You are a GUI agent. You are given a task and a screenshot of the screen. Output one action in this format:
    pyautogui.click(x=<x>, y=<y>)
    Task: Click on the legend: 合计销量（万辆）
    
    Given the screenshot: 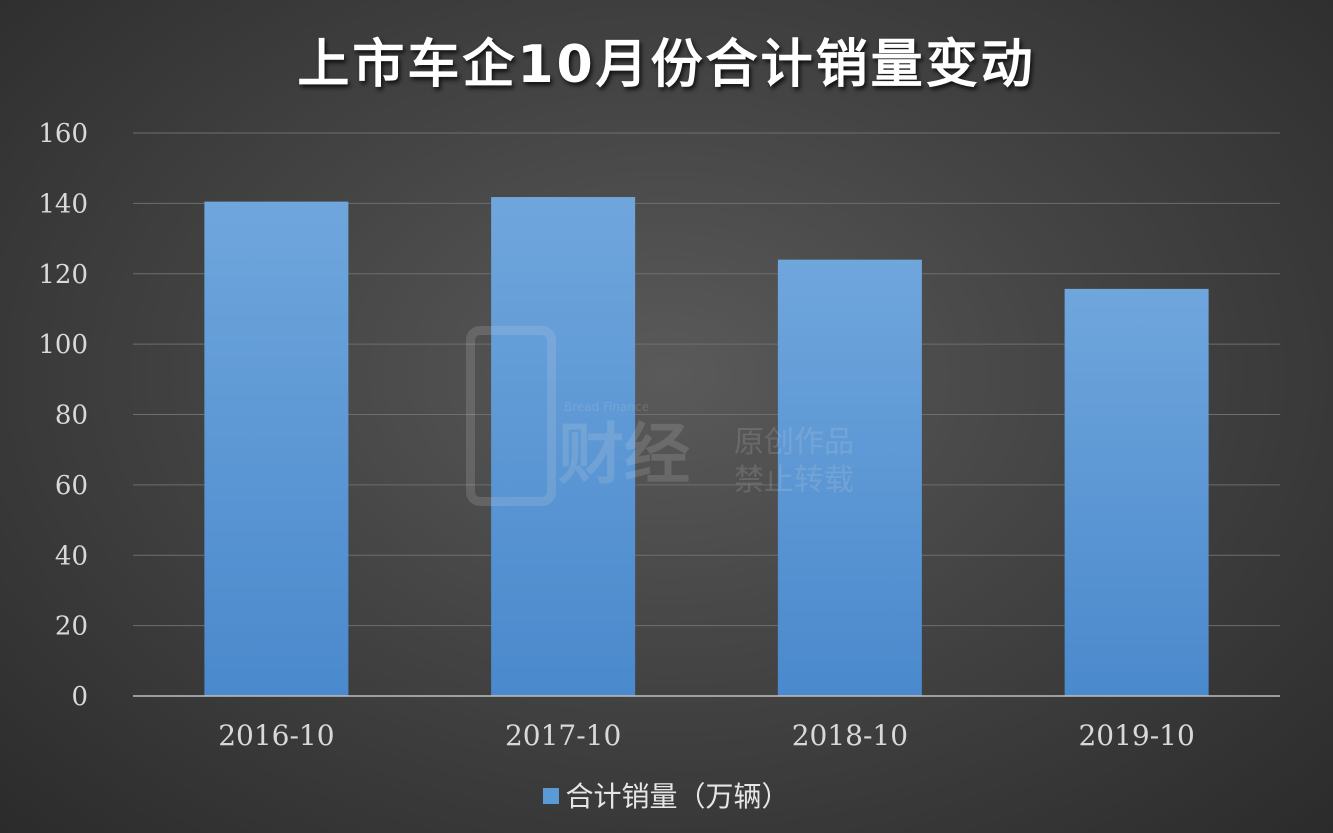 What is the action you would take?
    pyautogui.click(x=666, y=795)
    